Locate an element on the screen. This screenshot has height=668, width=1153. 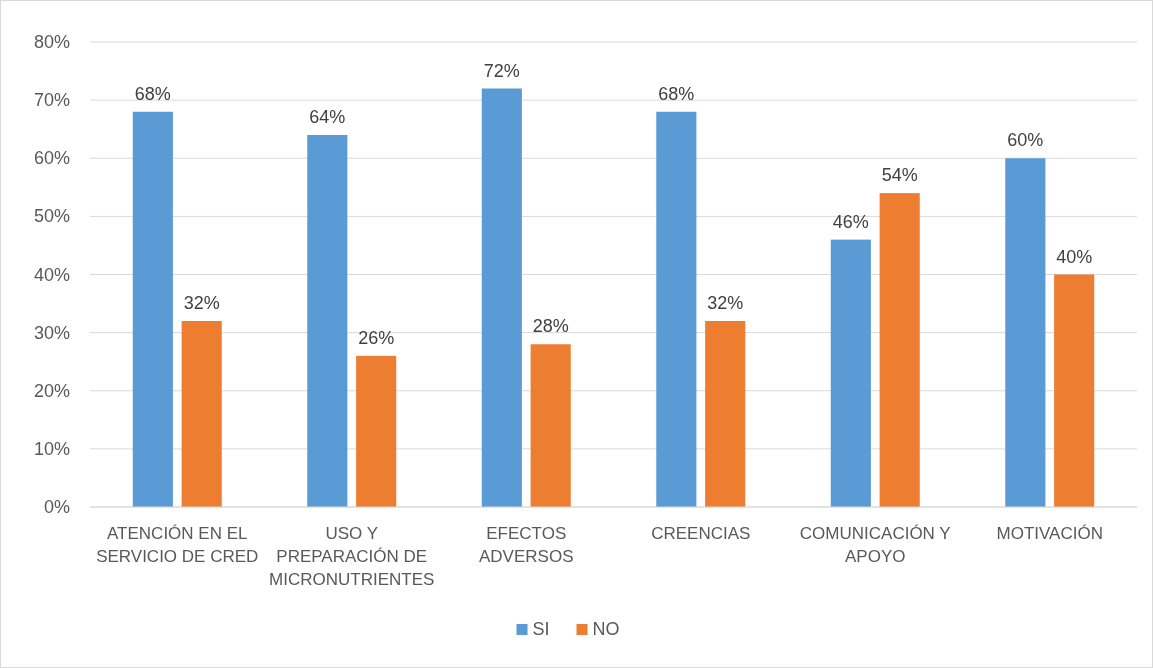
data-label: 64% is located at coordinates (327, 117).